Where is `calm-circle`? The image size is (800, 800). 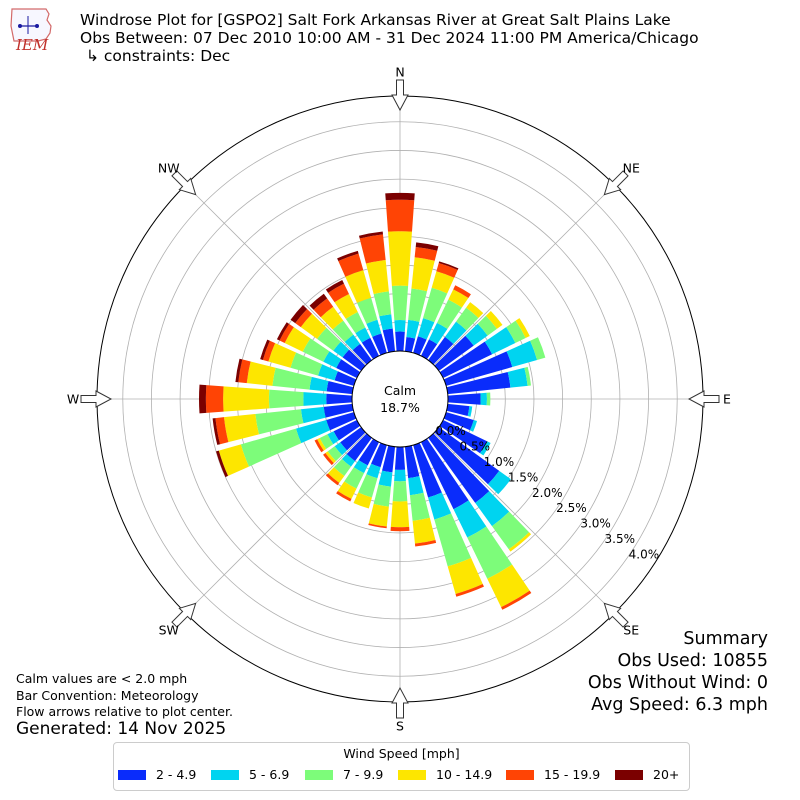 calm-circle is located at coordinates (400, 399).